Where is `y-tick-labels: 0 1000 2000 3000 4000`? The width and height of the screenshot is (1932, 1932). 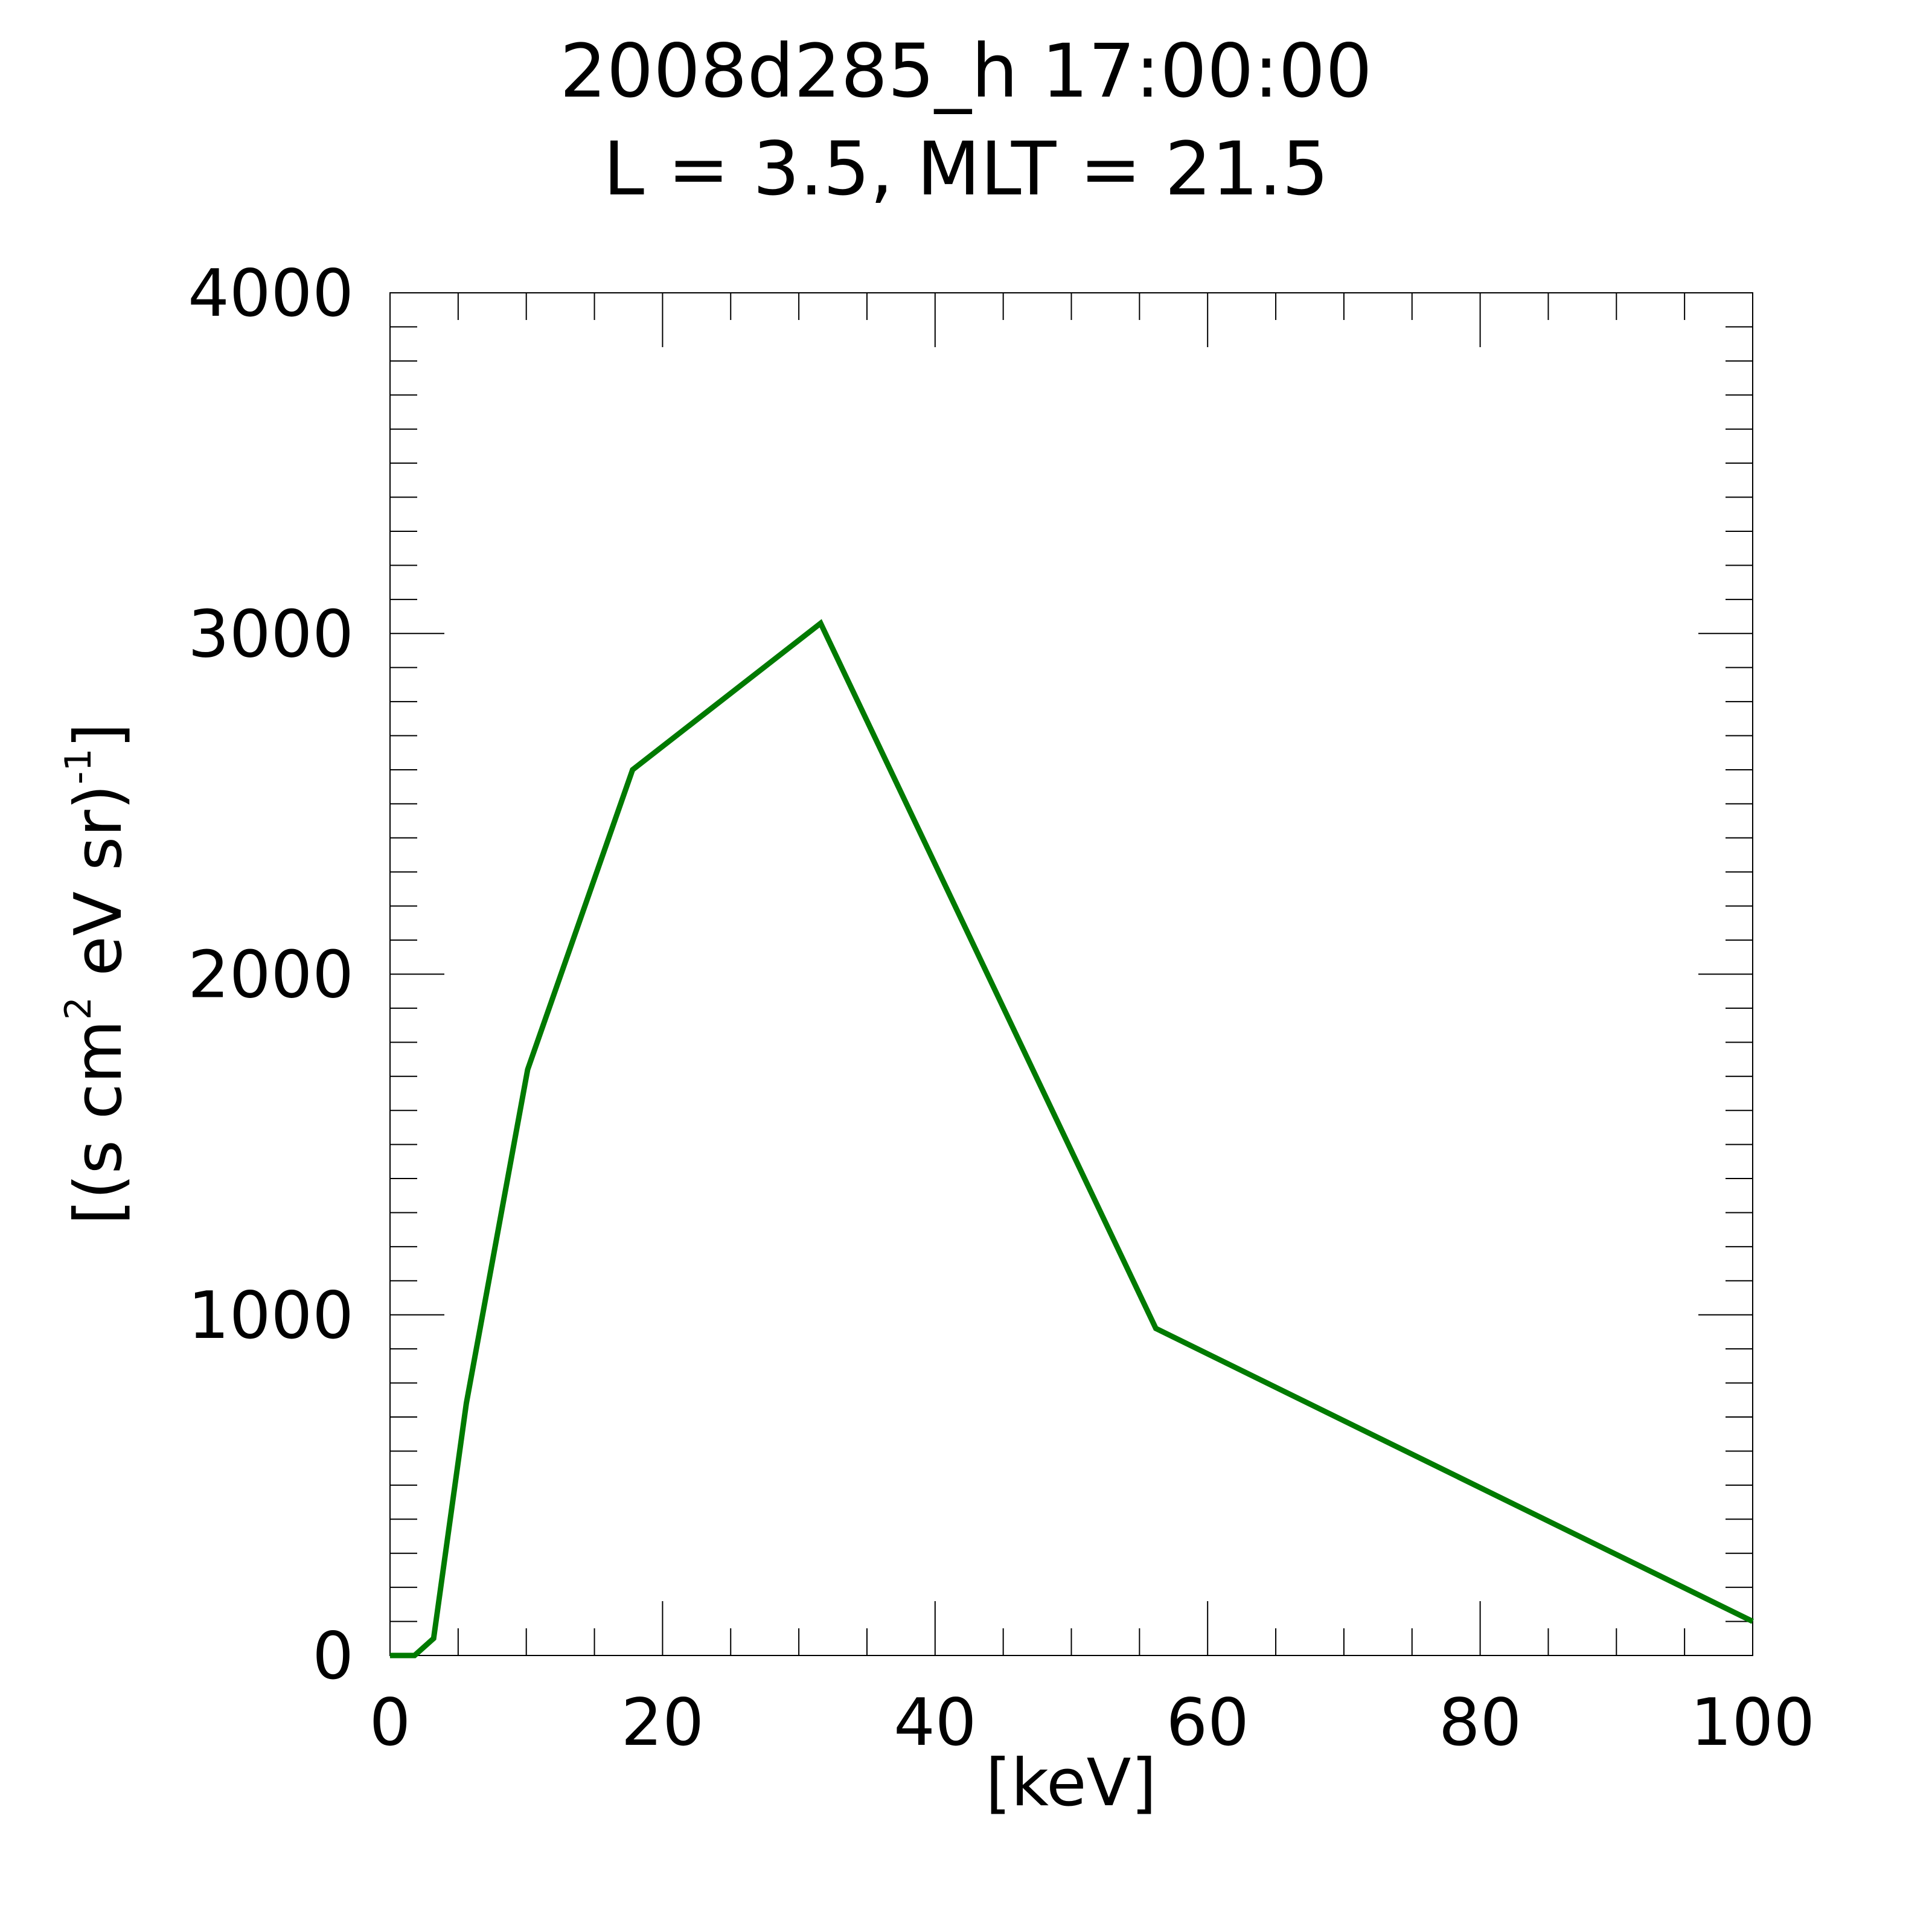 y-tick-labels: 0 1000 2000 3000 4000 is located at coordinates (271, 975).